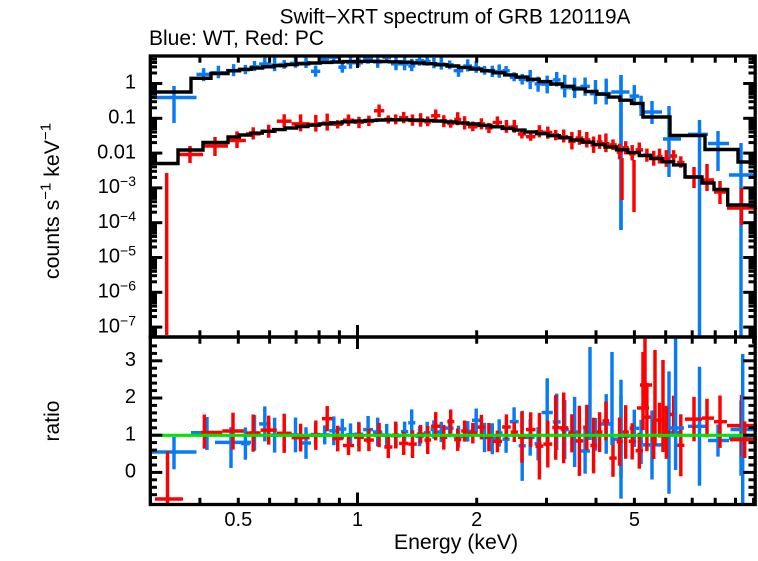  What do you see at coordinates (238, 520) in the screenshot?
I see `svg-text: 0.5` at bounding box center [238, 520].